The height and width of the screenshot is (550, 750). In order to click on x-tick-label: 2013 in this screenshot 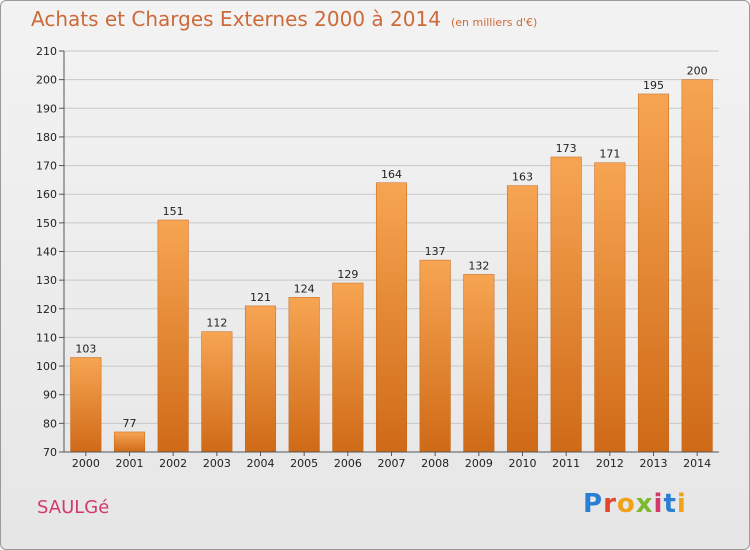, I will do `click(654, 463)`.